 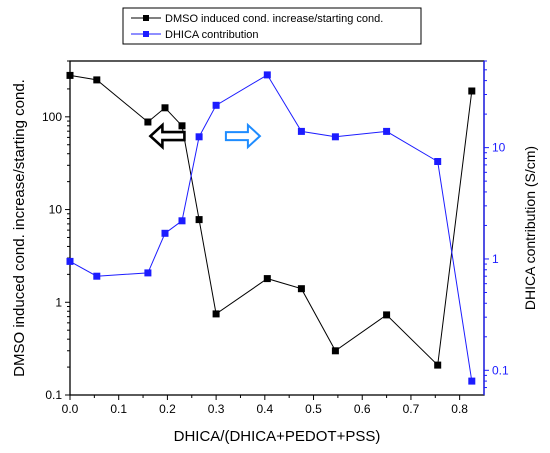 I want to click on y-right-tick-label: 10, so click(x=499, y=148).